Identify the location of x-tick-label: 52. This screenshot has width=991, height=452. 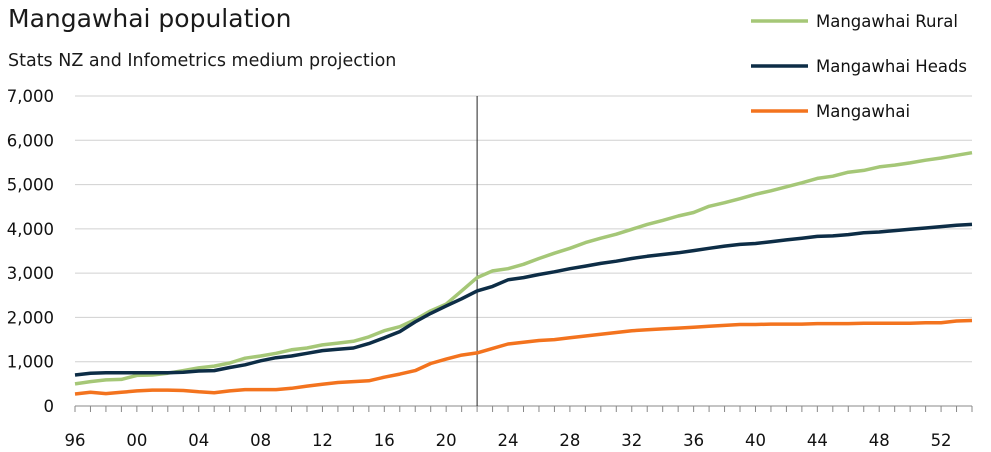
(941, 440).